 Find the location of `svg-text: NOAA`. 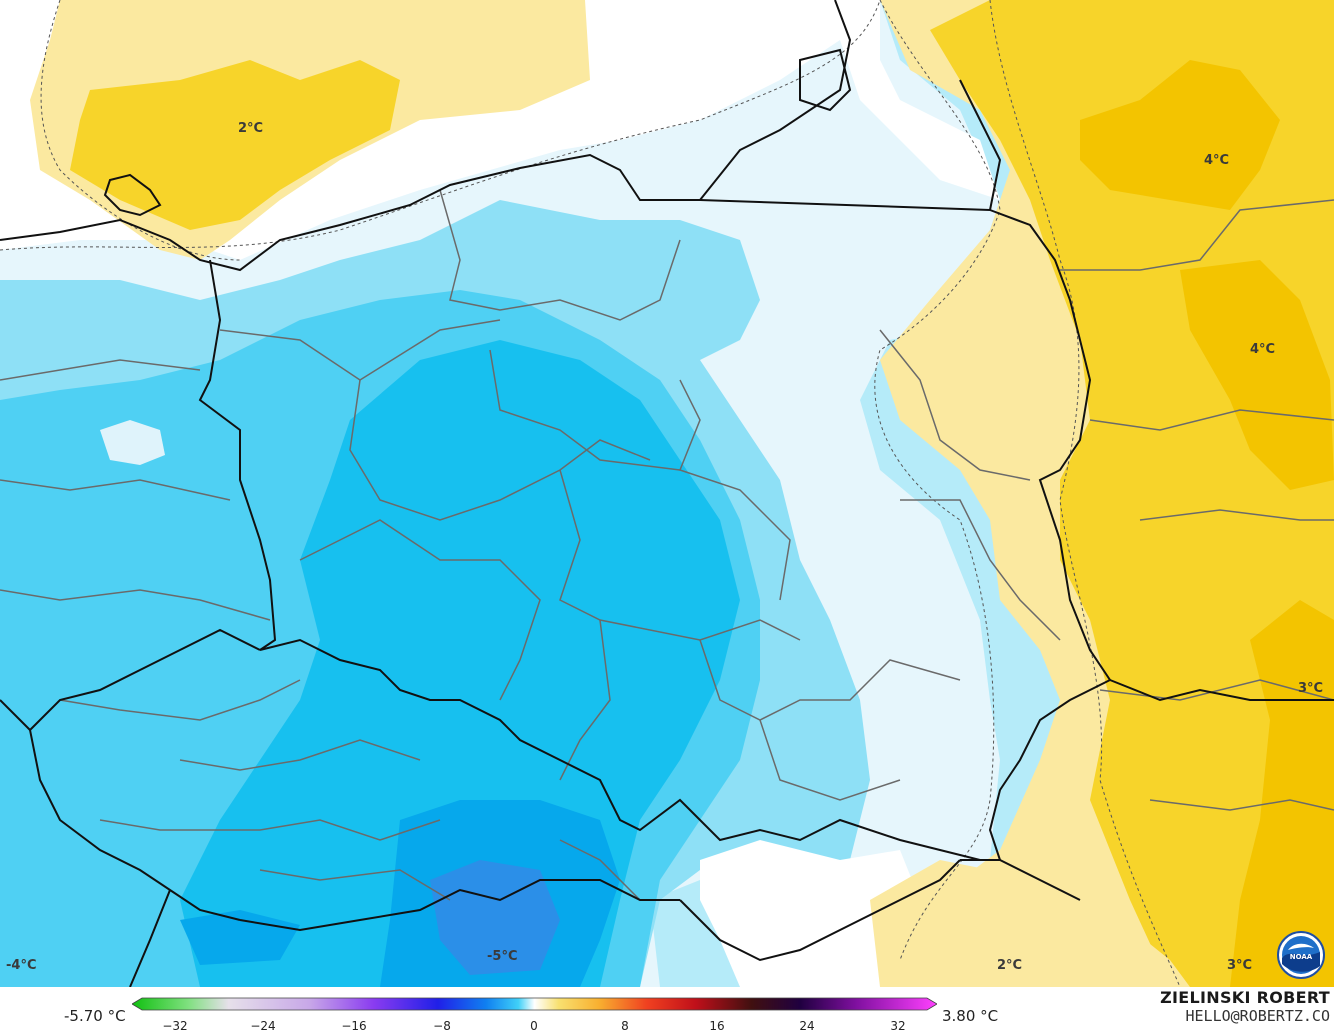

svg-text: NOAA is located at coordinates (1301, 957).